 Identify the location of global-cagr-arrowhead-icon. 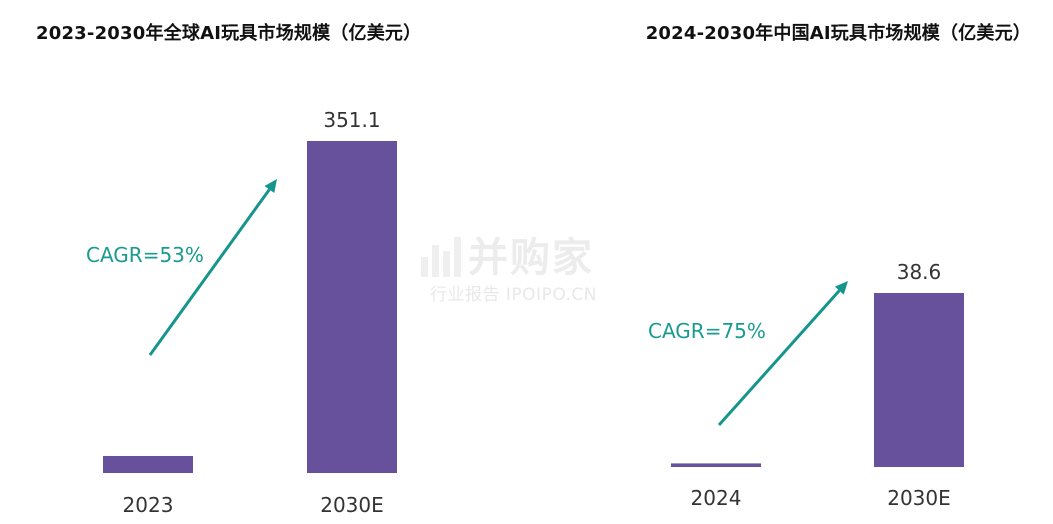
(270, 186).